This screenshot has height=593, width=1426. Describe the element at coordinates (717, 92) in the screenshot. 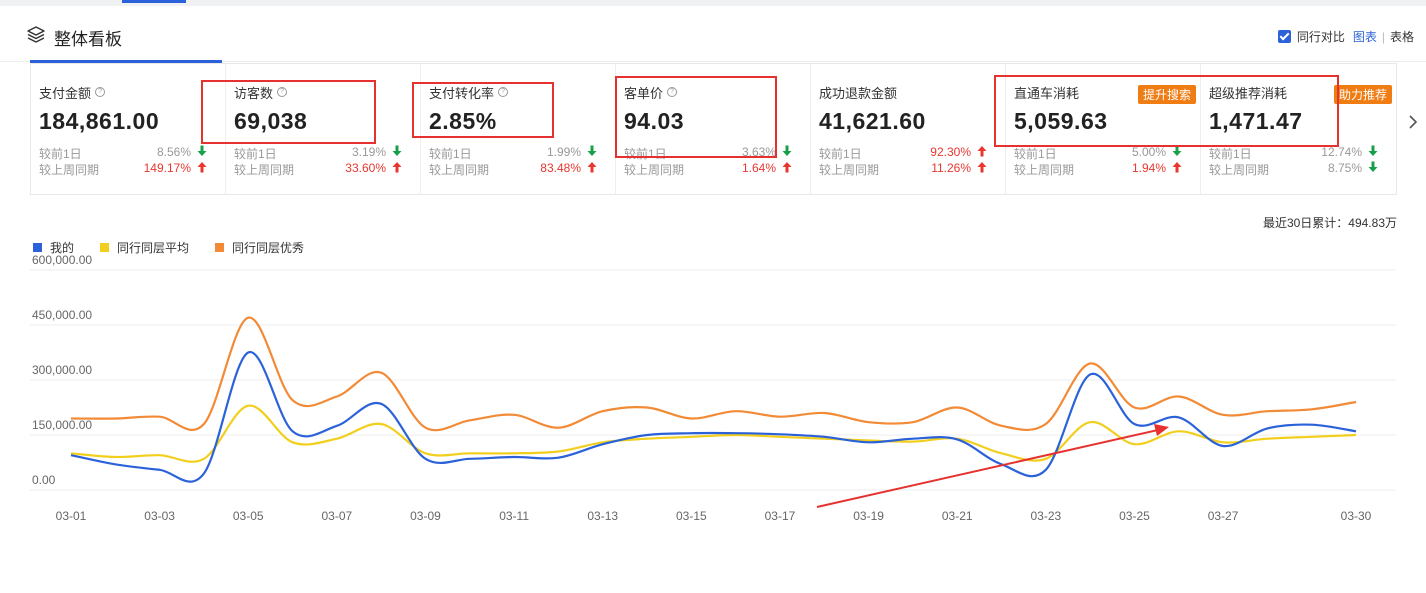

I see `metric-label: 客单价?` at that location.